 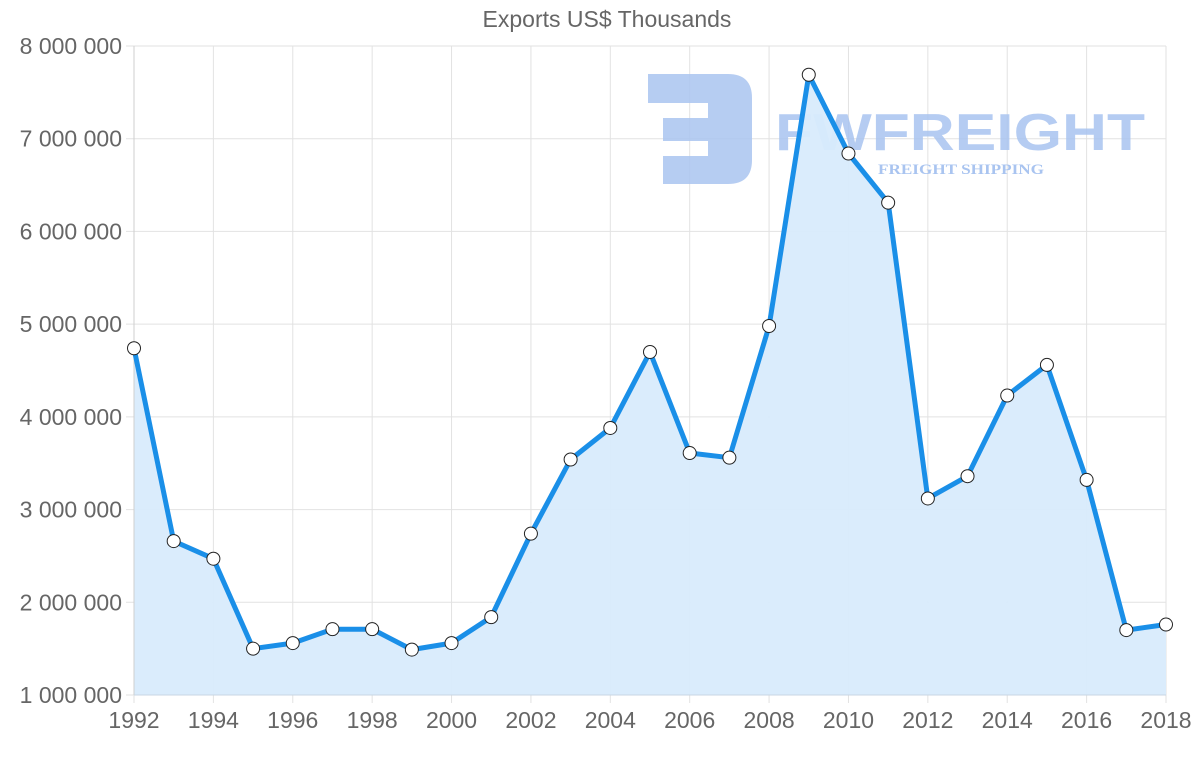 What do you see at coordinates (961, 170) in the screenshot?
I see `watermark-tagline-text: FREIGHT SHIPPING` at bounding box center [961, 170].